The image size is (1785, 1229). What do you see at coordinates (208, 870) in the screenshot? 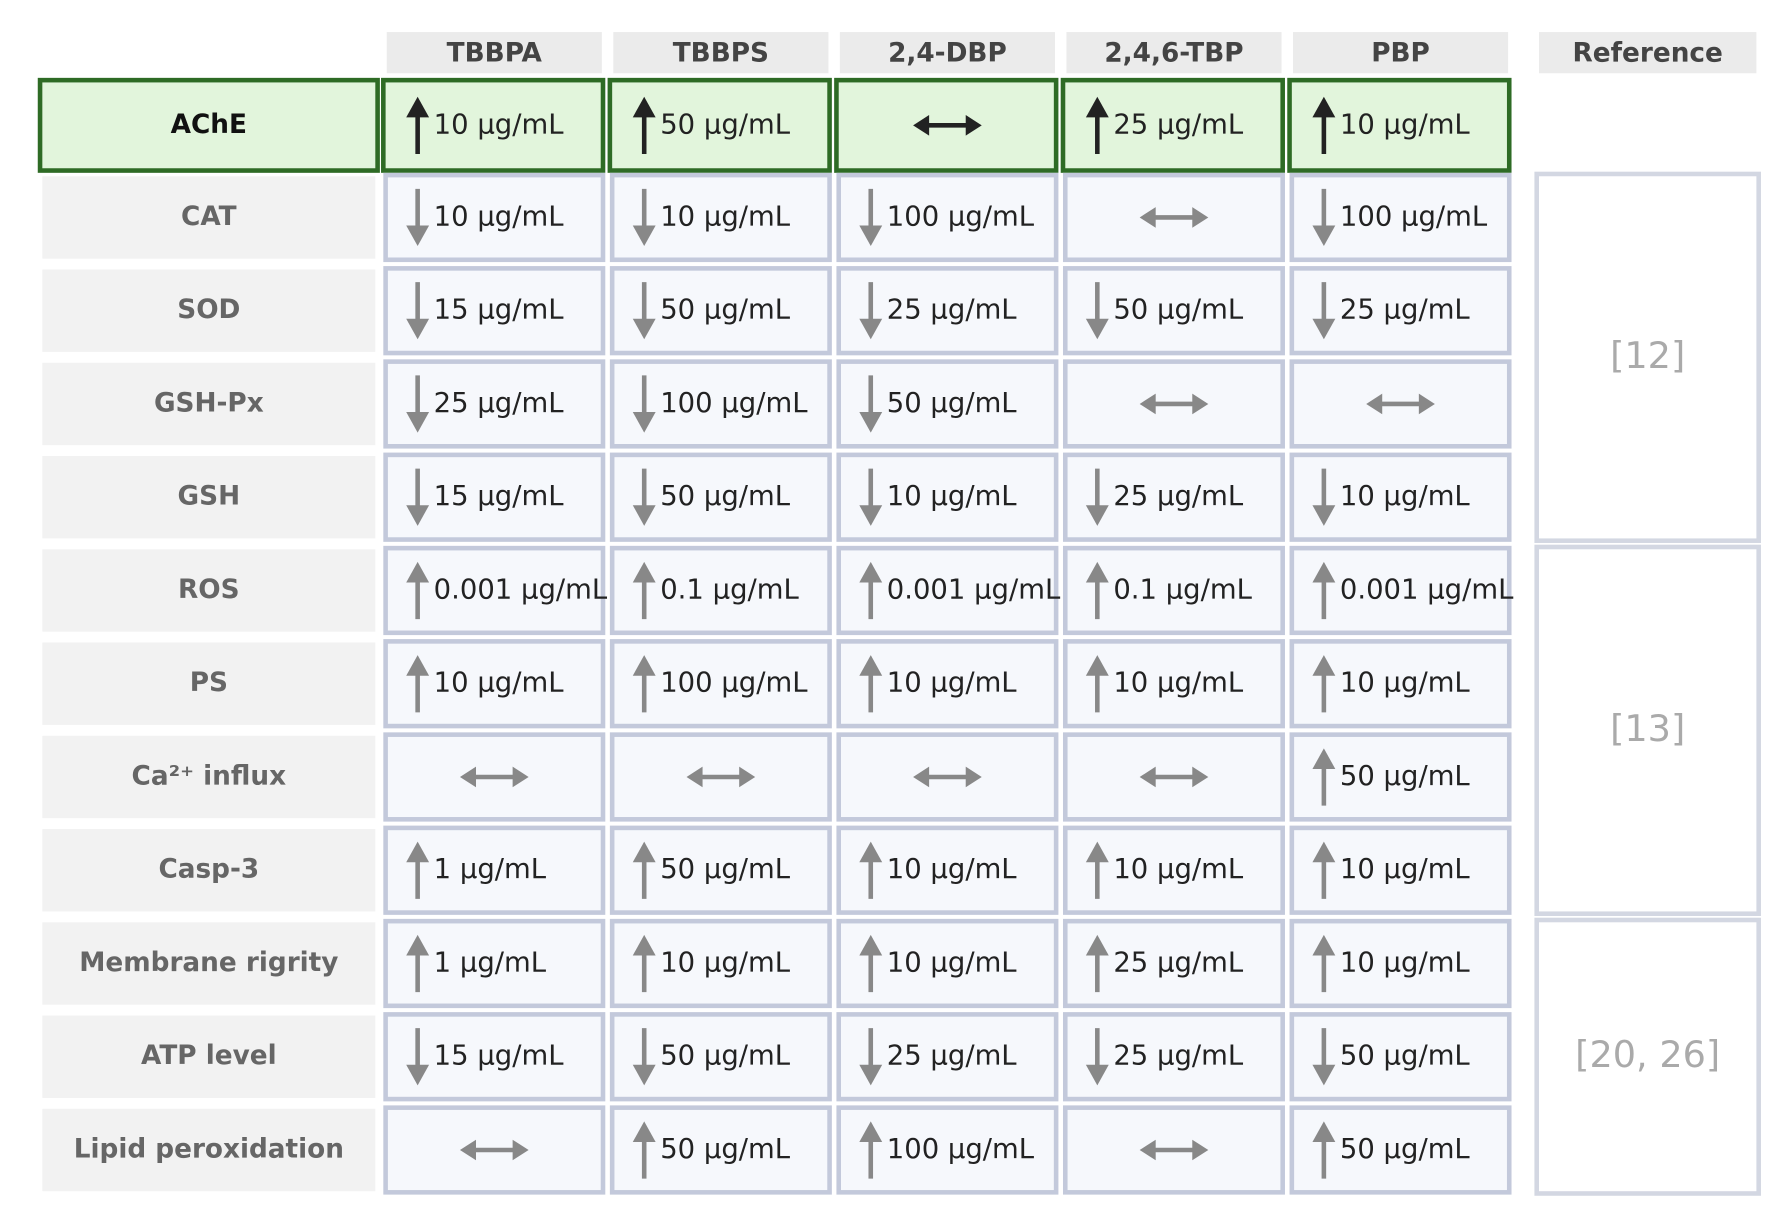
I see `row-label: Casp-3` at bounding box center [208, 870].